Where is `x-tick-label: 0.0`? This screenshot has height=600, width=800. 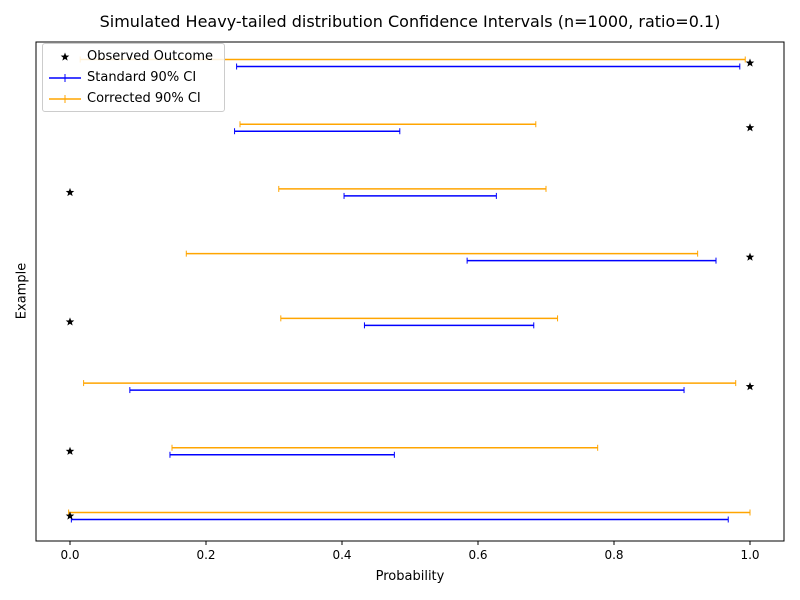
x-tick-label: 0.0 is located at coordinates (69, 555).